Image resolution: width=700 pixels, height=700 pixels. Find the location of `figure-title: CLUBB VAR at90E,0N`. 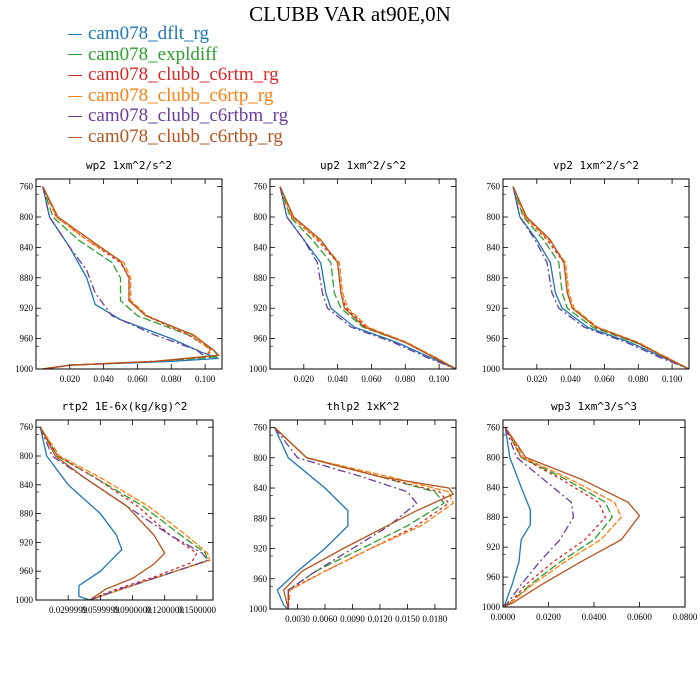

figure-title: CLUBB VAR at90E,0N is located at coordinates (350, 14).